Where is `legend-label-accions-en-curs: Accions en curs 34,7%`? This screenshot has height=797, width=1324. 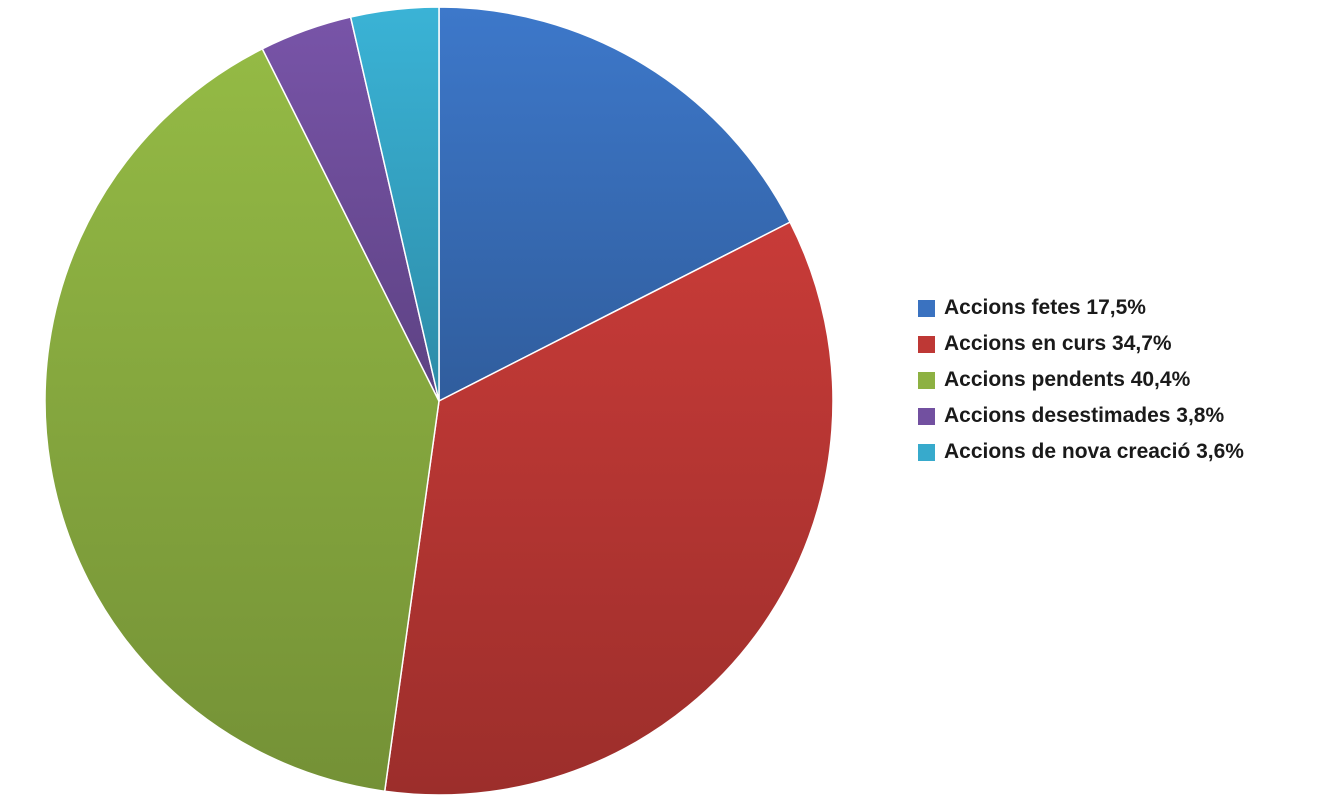
legend-label-accions-en-curs: Accions en curs 34,7% is located at coordinates (1058, 343).